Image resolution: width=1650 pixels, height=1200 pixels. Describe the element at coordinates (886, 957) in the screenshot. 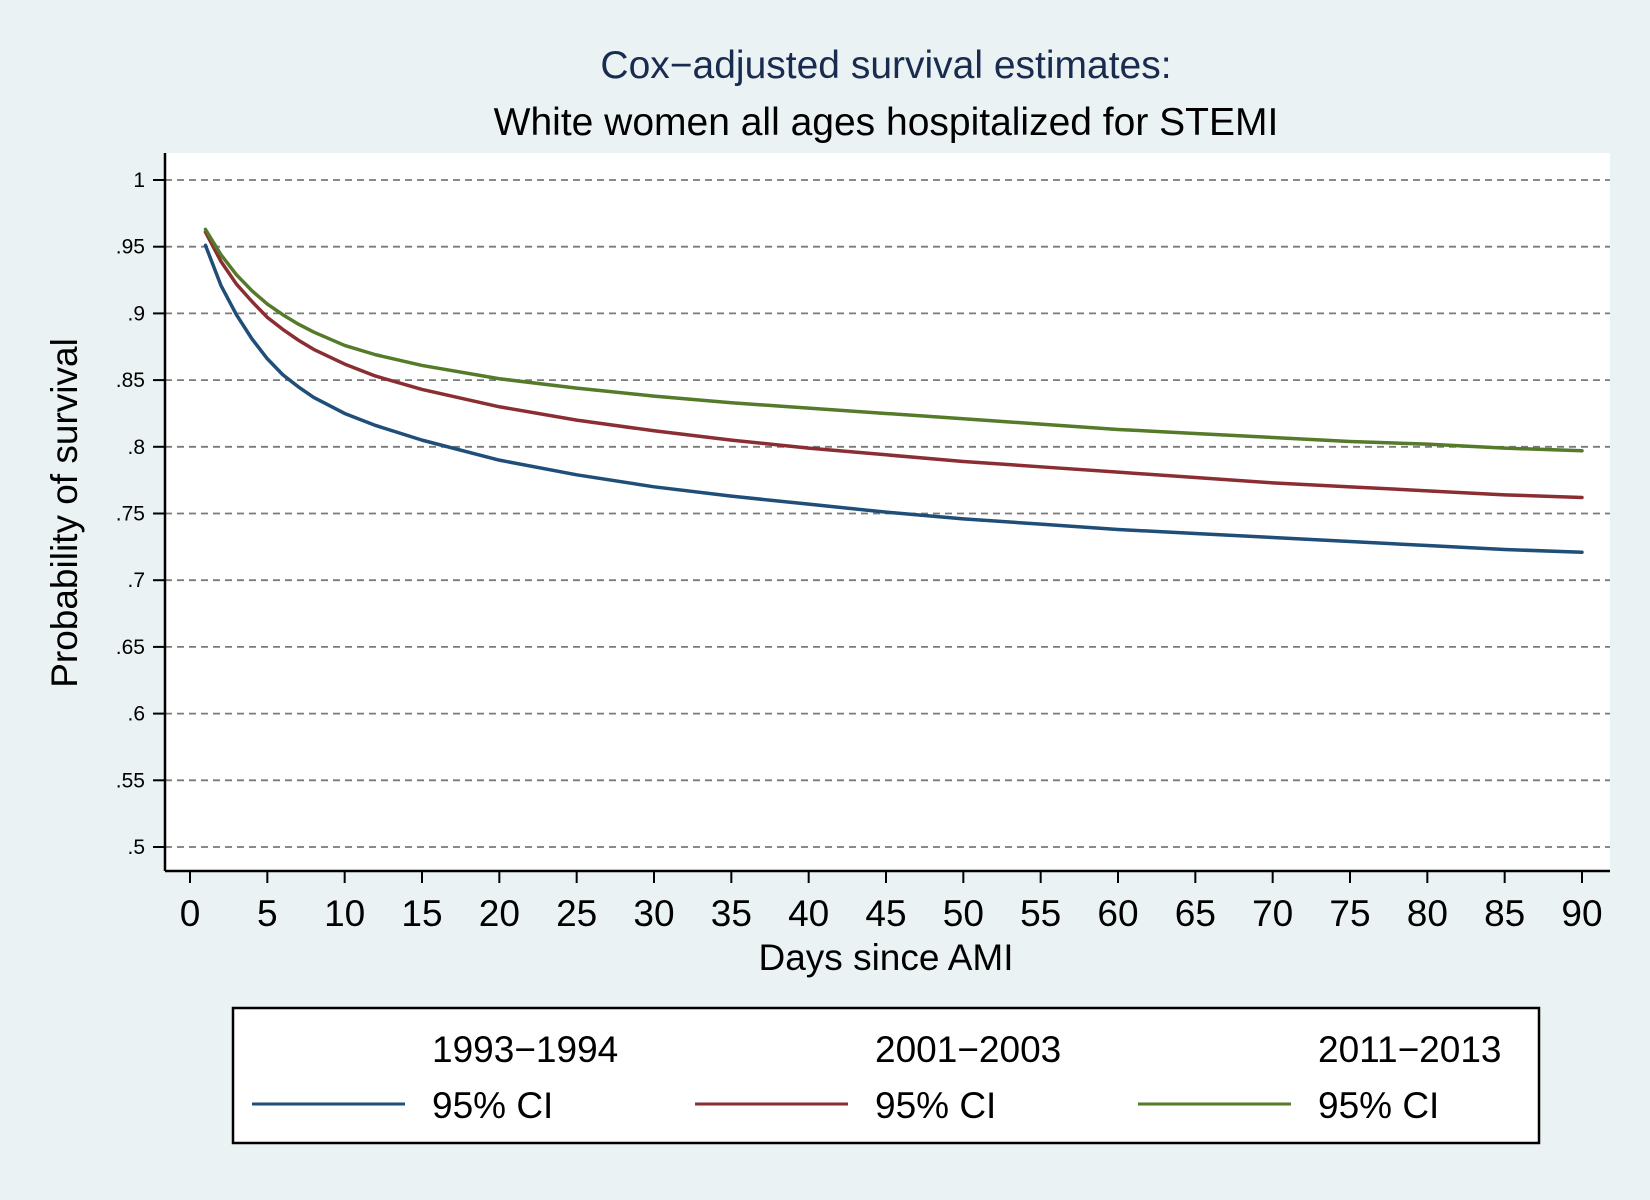

I see `x-axis-title: Days since AMI` at that location.